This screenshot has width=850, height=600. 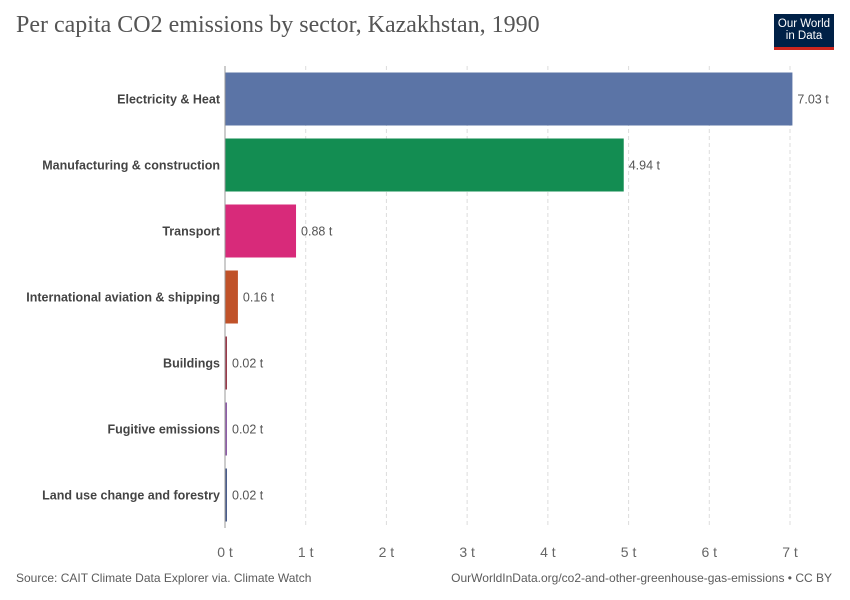 What do you see at coordinates (548, 552) in the screenshot?
I see `x-tick-label: 4 t` at bounding box center [548, 552].